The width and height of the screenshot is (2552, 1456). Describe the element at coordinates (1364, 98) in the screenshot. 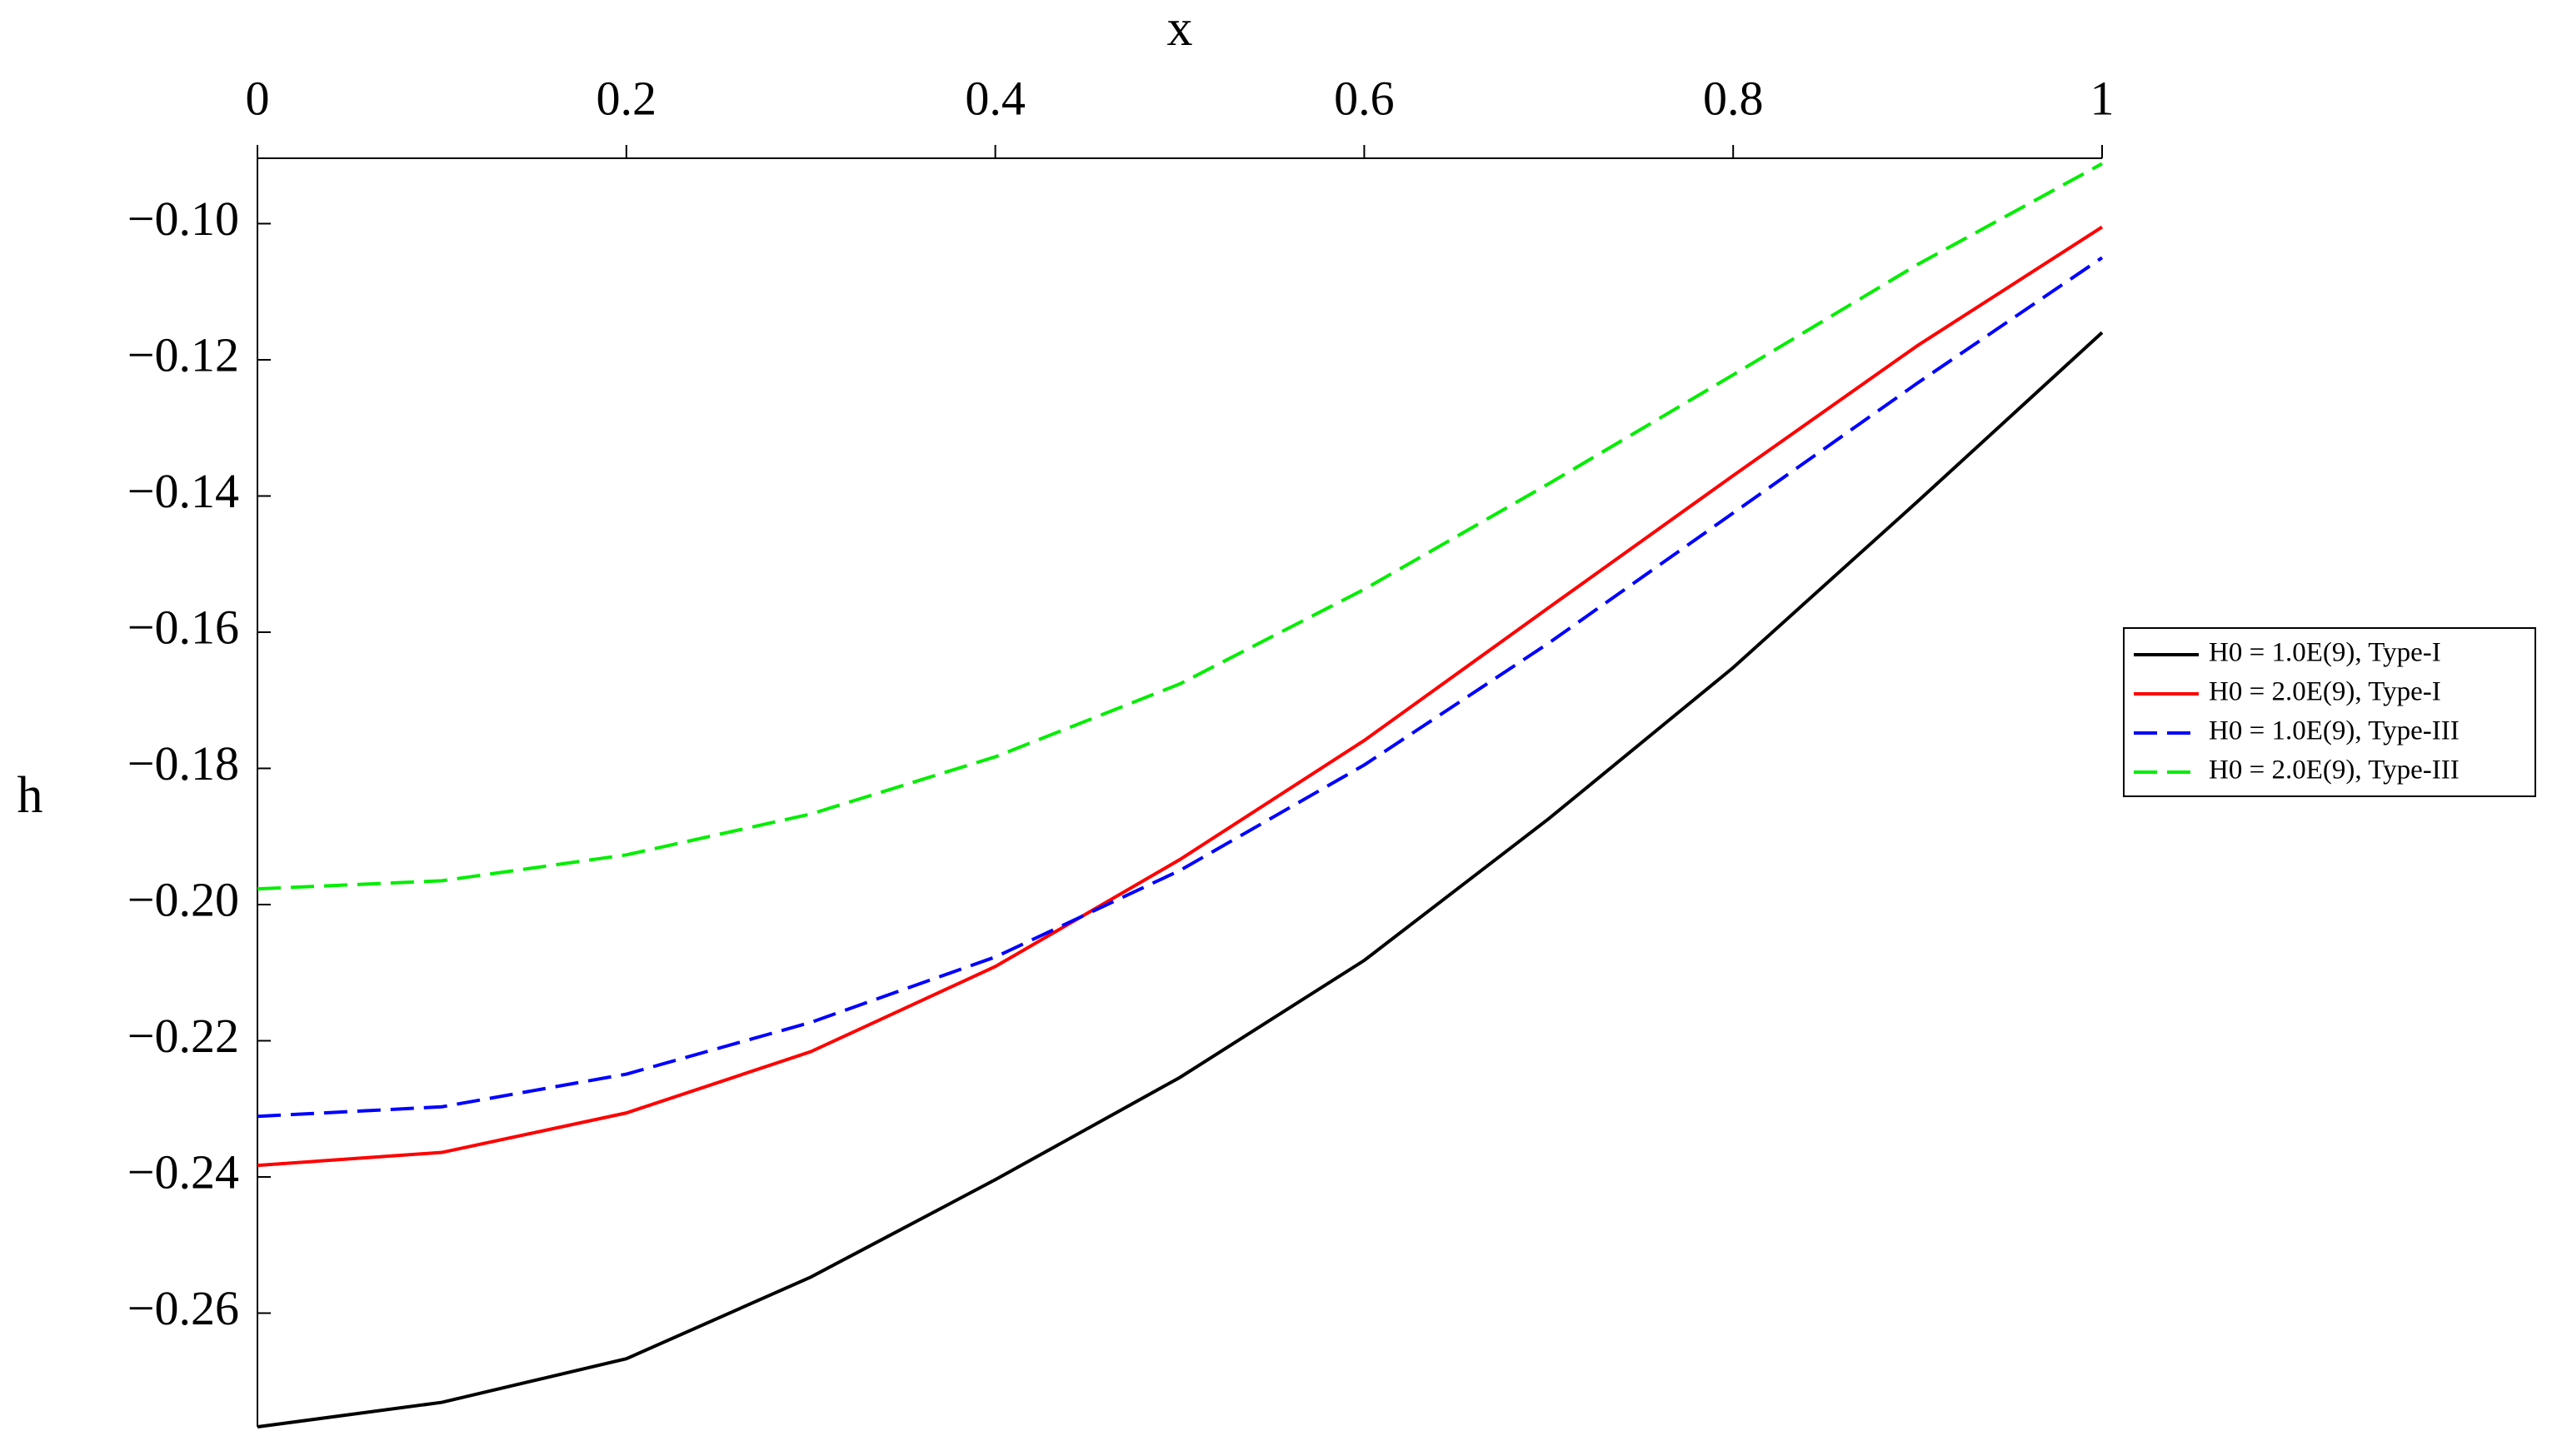

I see `x-tick-label: 0.6` at that location.